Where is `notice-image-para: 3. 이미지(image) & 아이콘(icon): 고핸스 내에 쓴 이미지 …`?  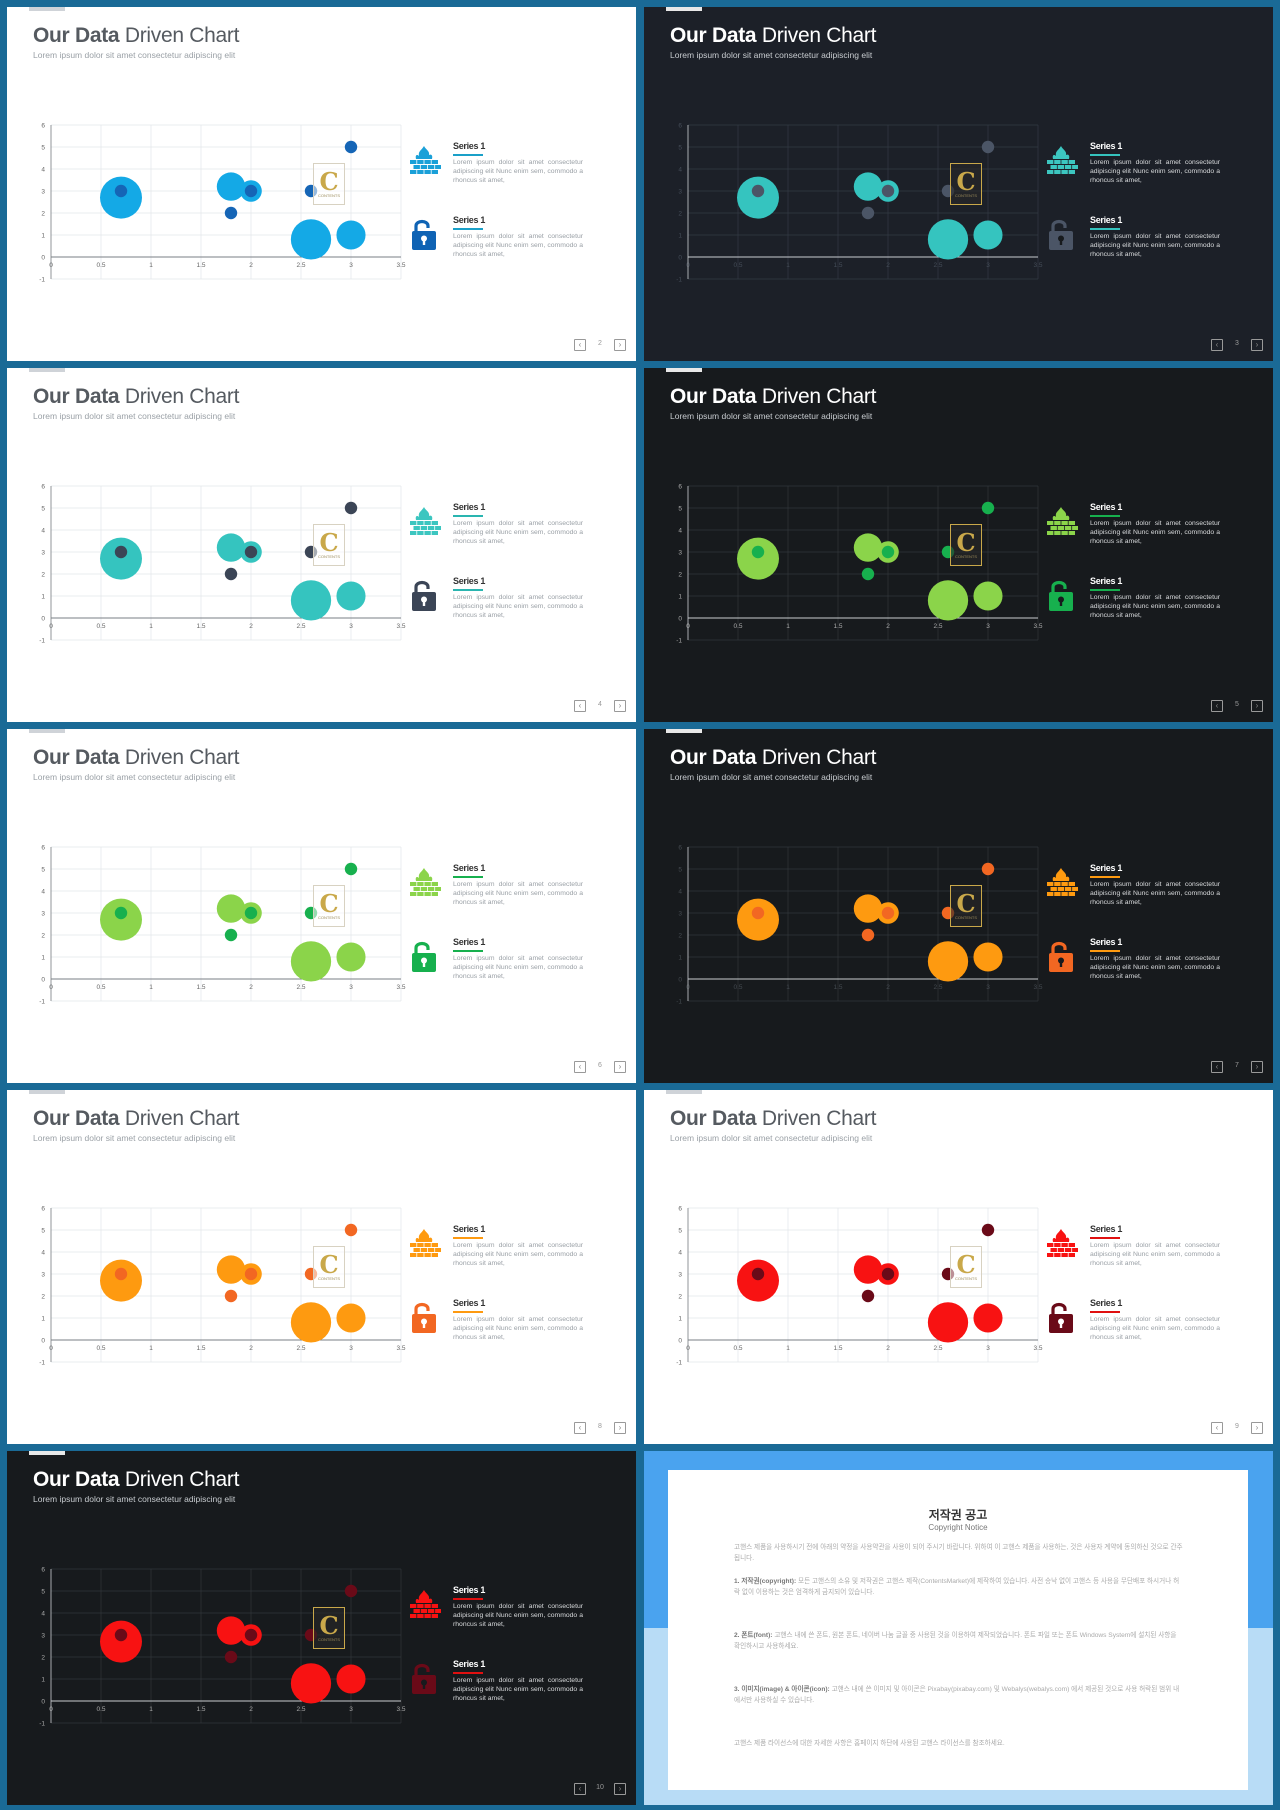 notice-image-para: 3. 이미지(image) & 아이콘(icon): 고핸스 내에 쓴 이미지 … is located at coordinates (959, 1695).